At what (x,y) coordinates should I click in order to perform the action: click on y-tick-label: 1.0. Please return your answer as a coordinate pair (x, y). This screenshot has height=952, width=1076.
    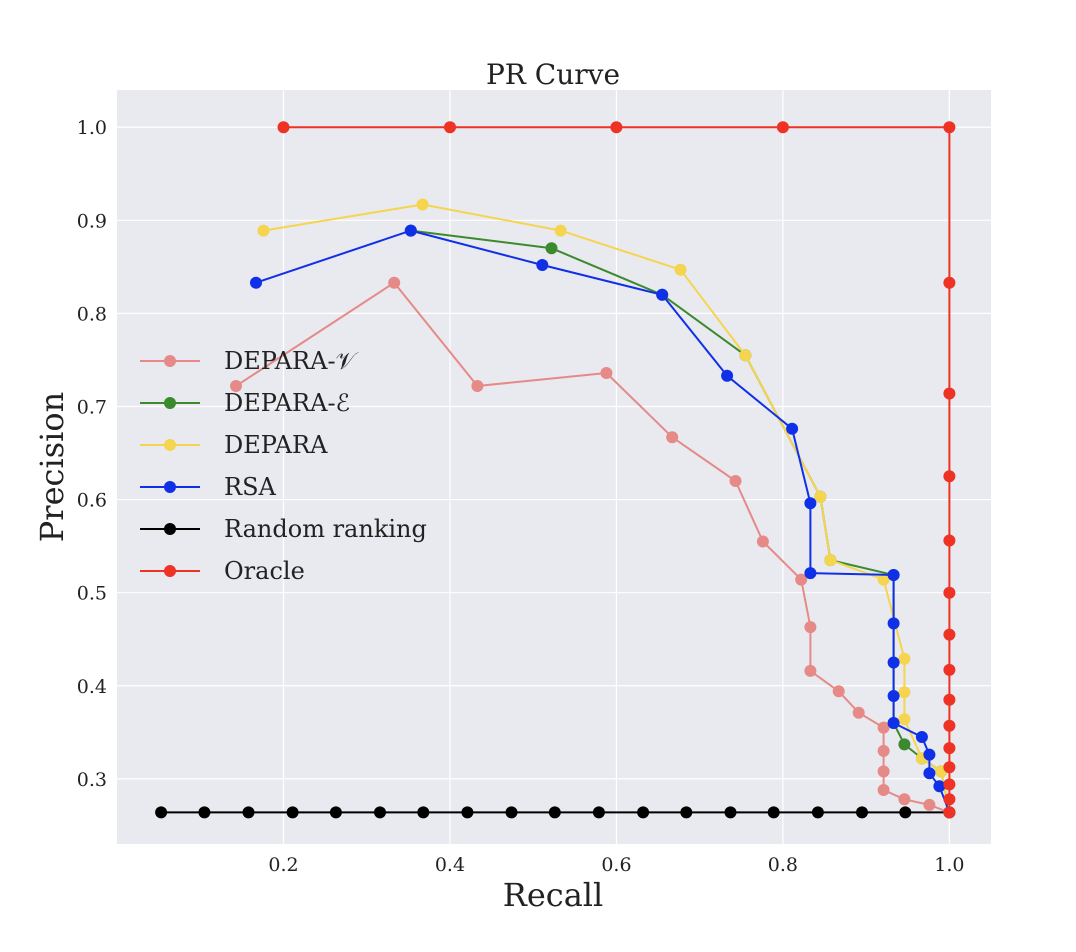
    Looking at the image, I should click on (92, 128).